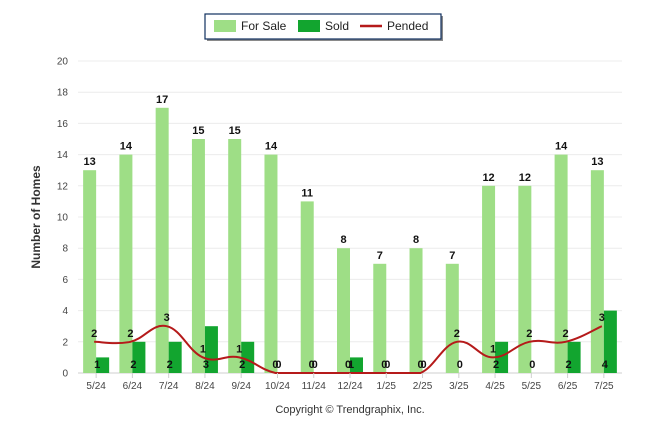 The image size is (646, 434). I want to click on x-tick-label-6-24: 6/24, so click(133, 386).